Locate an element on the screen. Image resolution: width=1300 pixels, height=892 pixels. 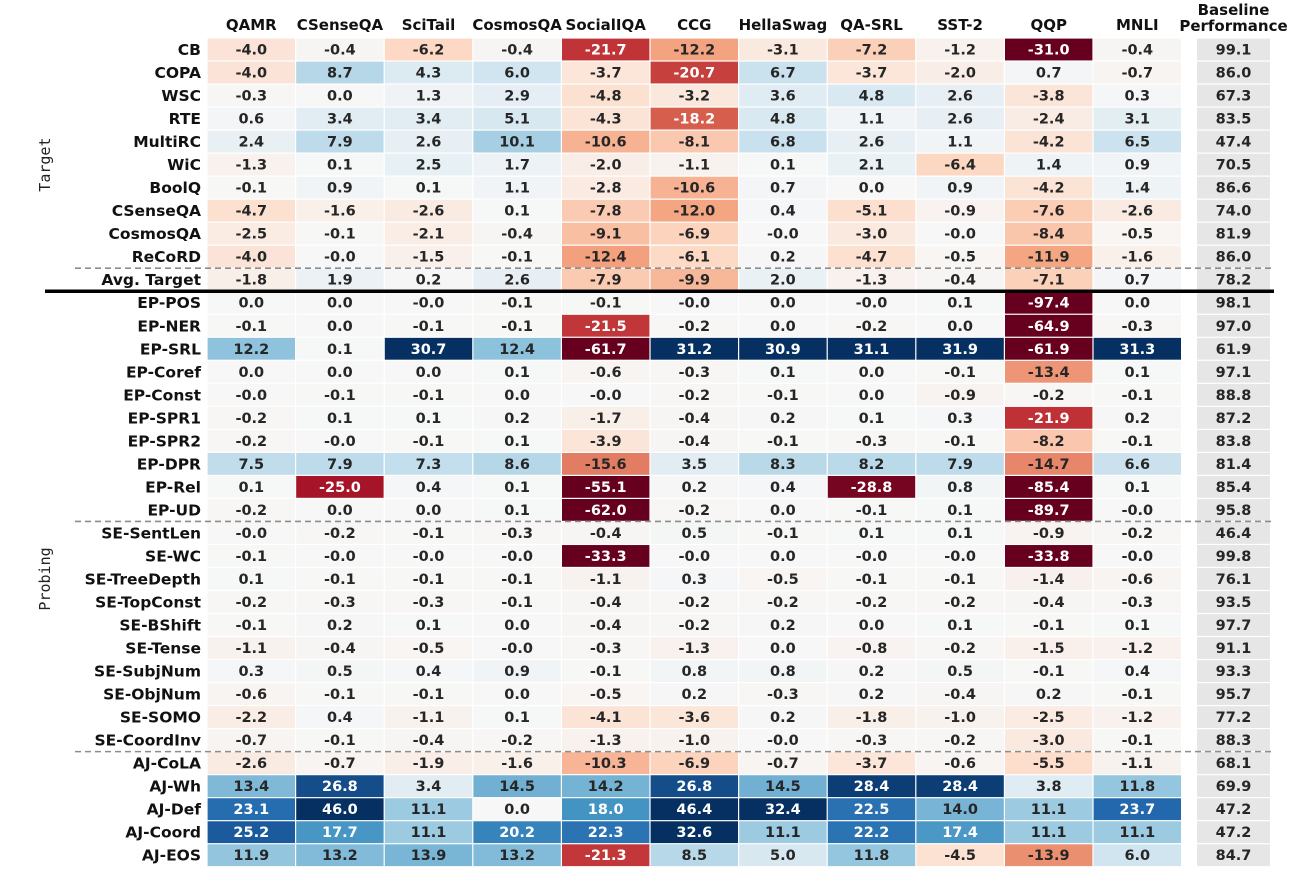
row-label: SE-SubjNum is located at coordinates (147, 672).